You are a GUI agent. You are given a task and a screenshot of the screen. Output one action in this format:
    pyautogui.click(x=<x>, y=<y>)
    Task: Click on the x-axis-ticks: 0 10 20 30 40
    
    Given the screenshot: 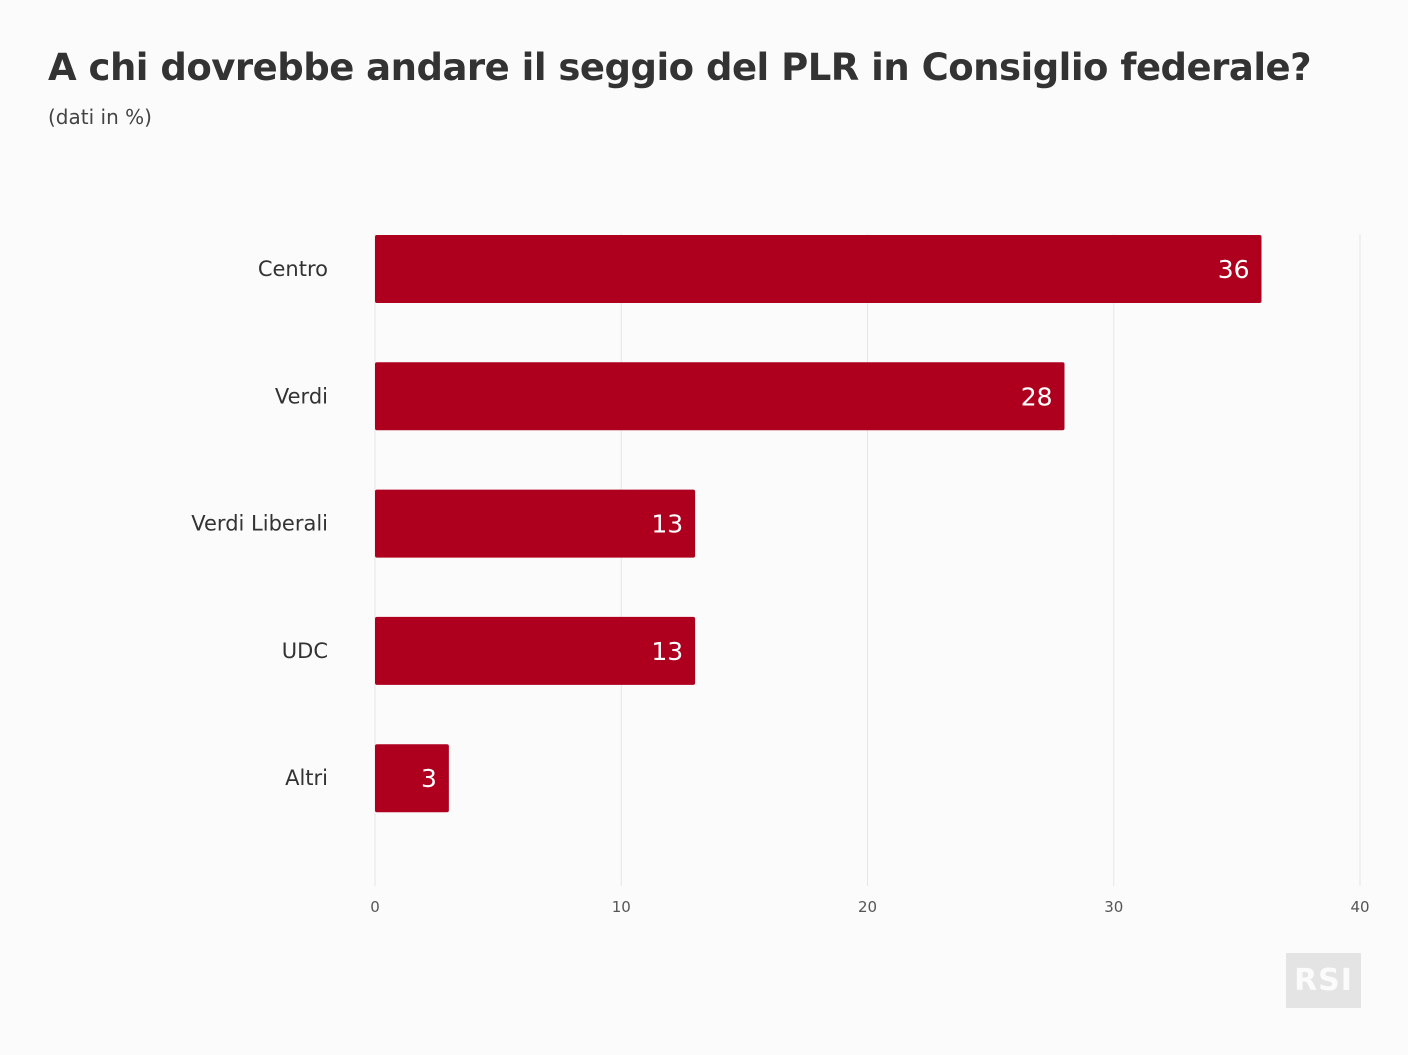 What is the action you would take?
    pyautogui.click(x=869, y=907)
    